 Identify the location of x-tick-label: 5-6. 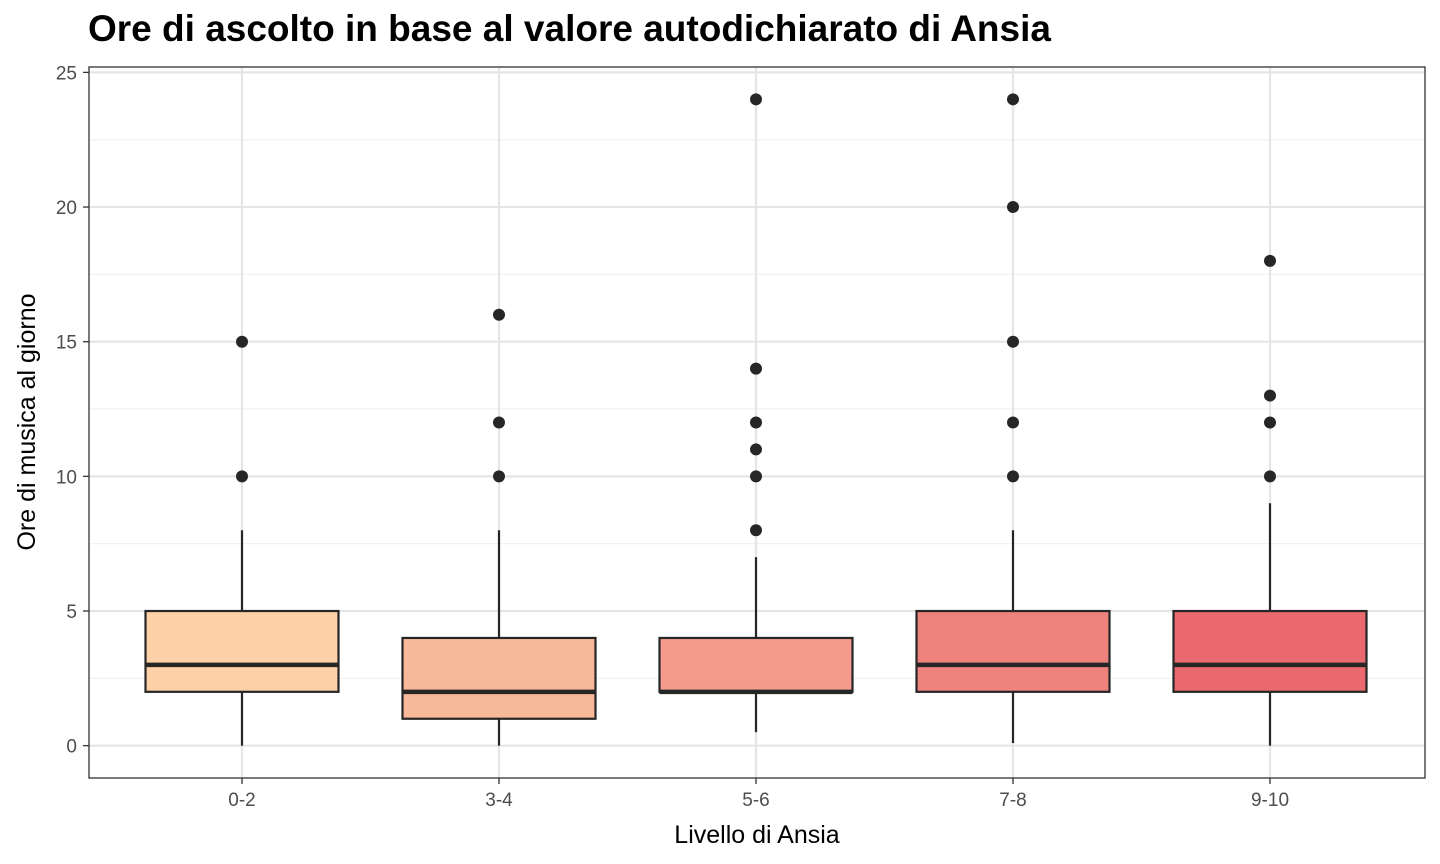
(755, 800).